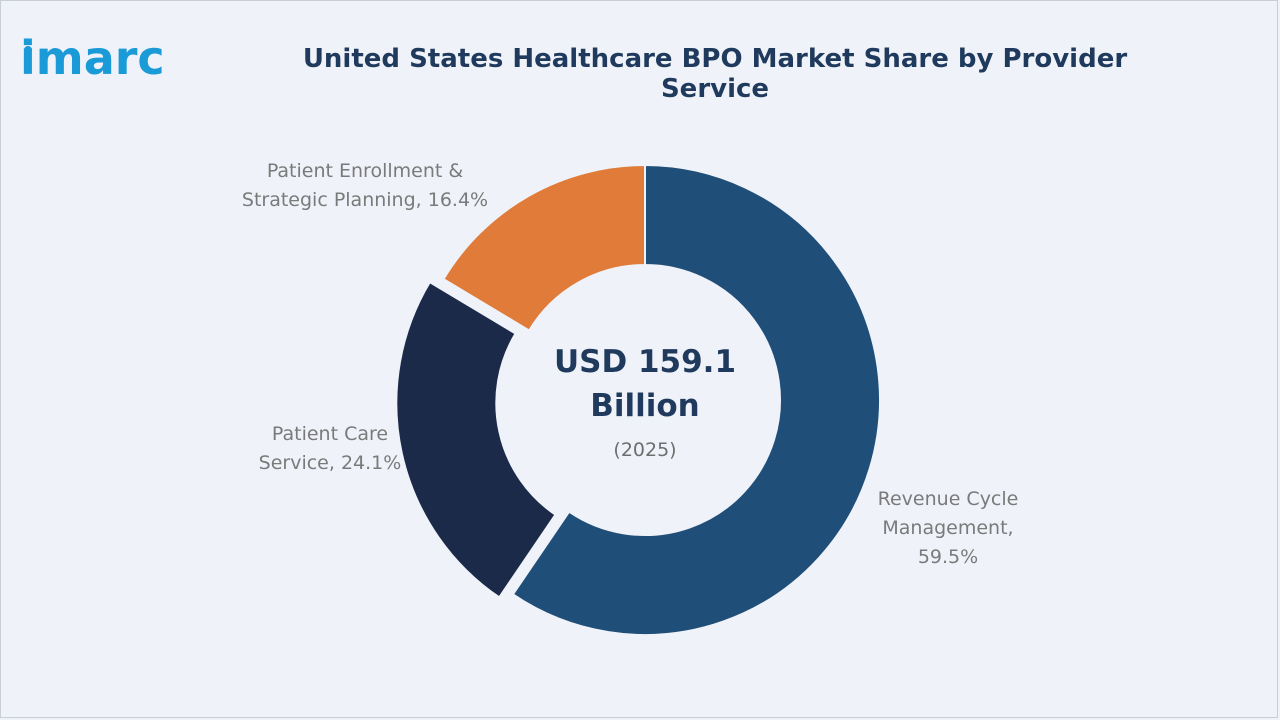 The image size is (1280, 720). I want to click on center-value-line1: USD 159.1, so click(645, 362).